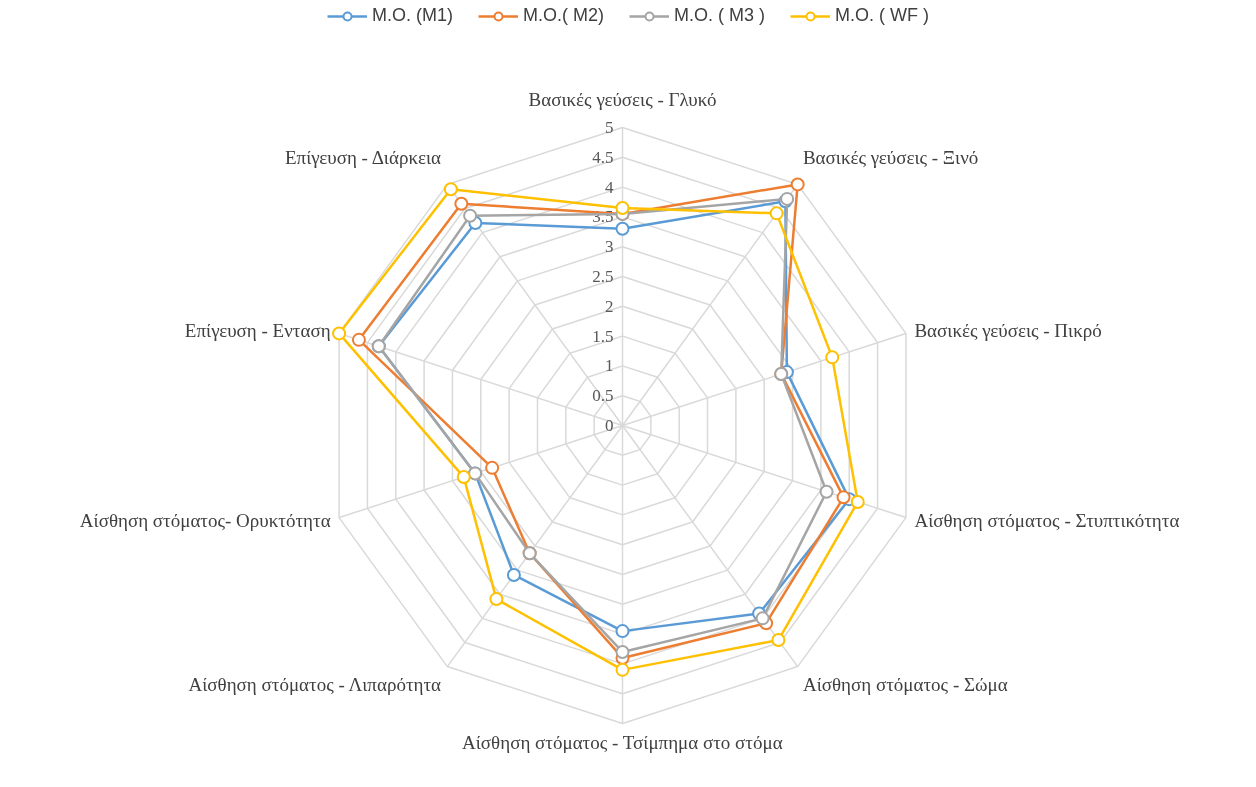 Image resolution: width=1256 pixels, height=787 pixels. I want to click on legend-label: M.O. ( WF ), so click(882, 15).